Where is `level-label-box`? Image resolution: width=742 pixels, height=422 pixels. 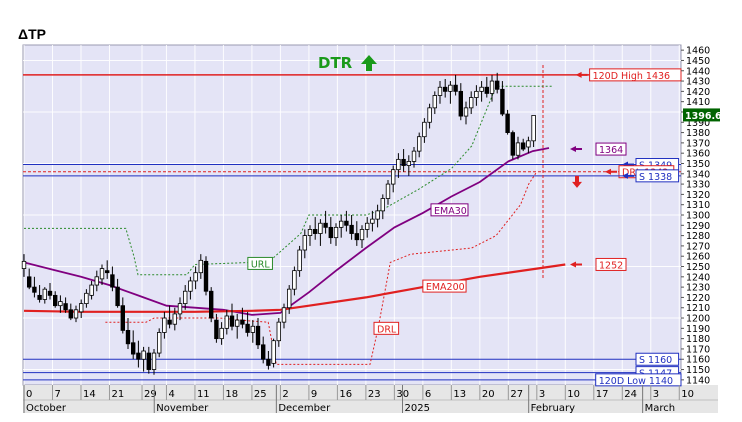
level-label-box is located at coordinates (635, 75).